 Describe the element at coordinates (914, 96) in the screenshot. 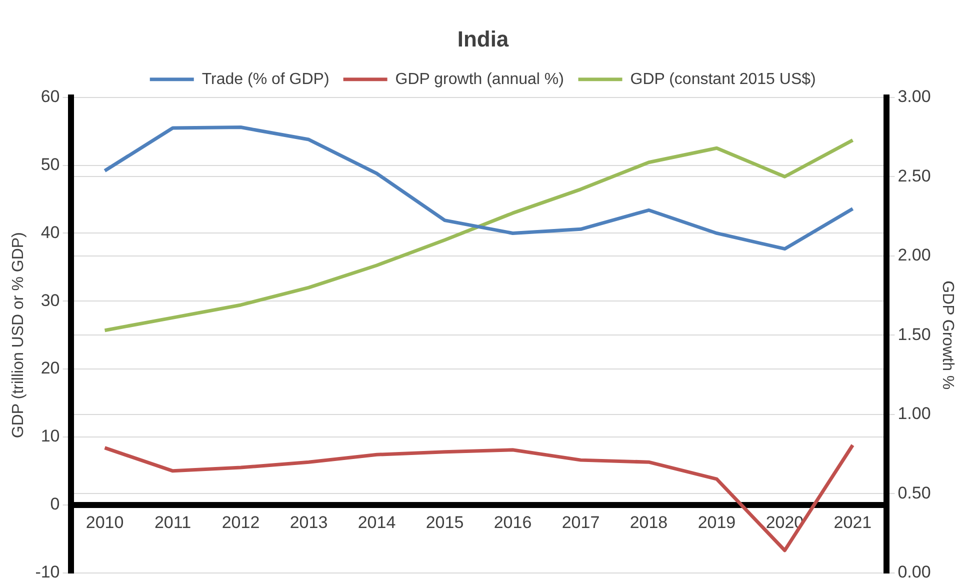

I see `y2-tick-label: 3.00` at that location.